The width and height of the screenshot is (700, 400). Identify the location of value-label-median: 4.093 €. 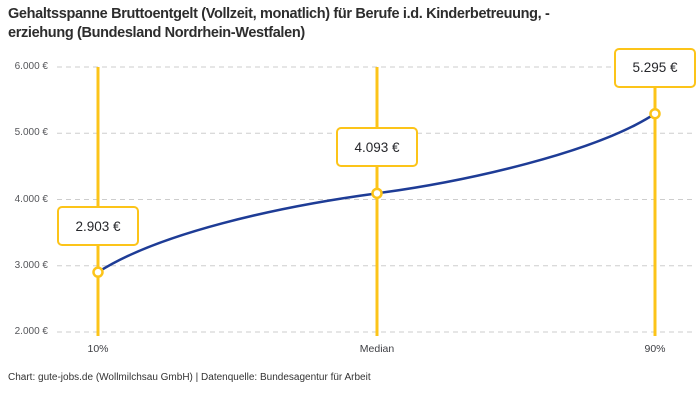
(377, 147).